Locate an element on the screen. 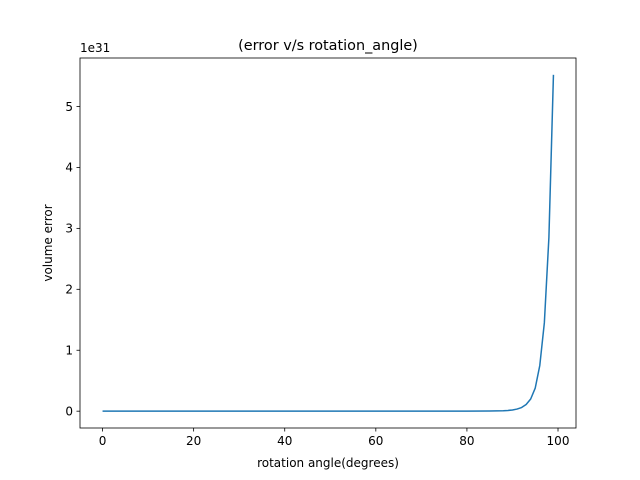 The height and width of the screenshot is (480, 640). x-tick-label: 60 is located at coordinates (375, 441).